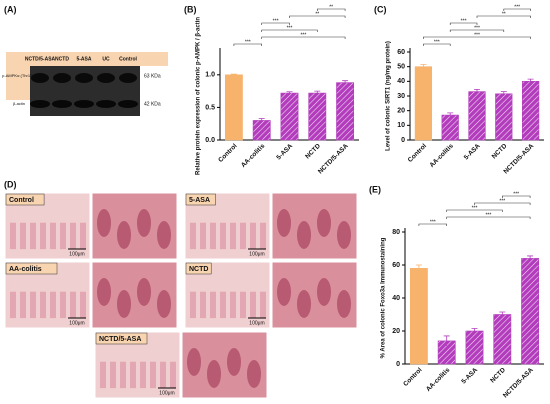  Describe the element at coordinates (128, 59) in the screenshot. I see `lane-label: Control` at that location.